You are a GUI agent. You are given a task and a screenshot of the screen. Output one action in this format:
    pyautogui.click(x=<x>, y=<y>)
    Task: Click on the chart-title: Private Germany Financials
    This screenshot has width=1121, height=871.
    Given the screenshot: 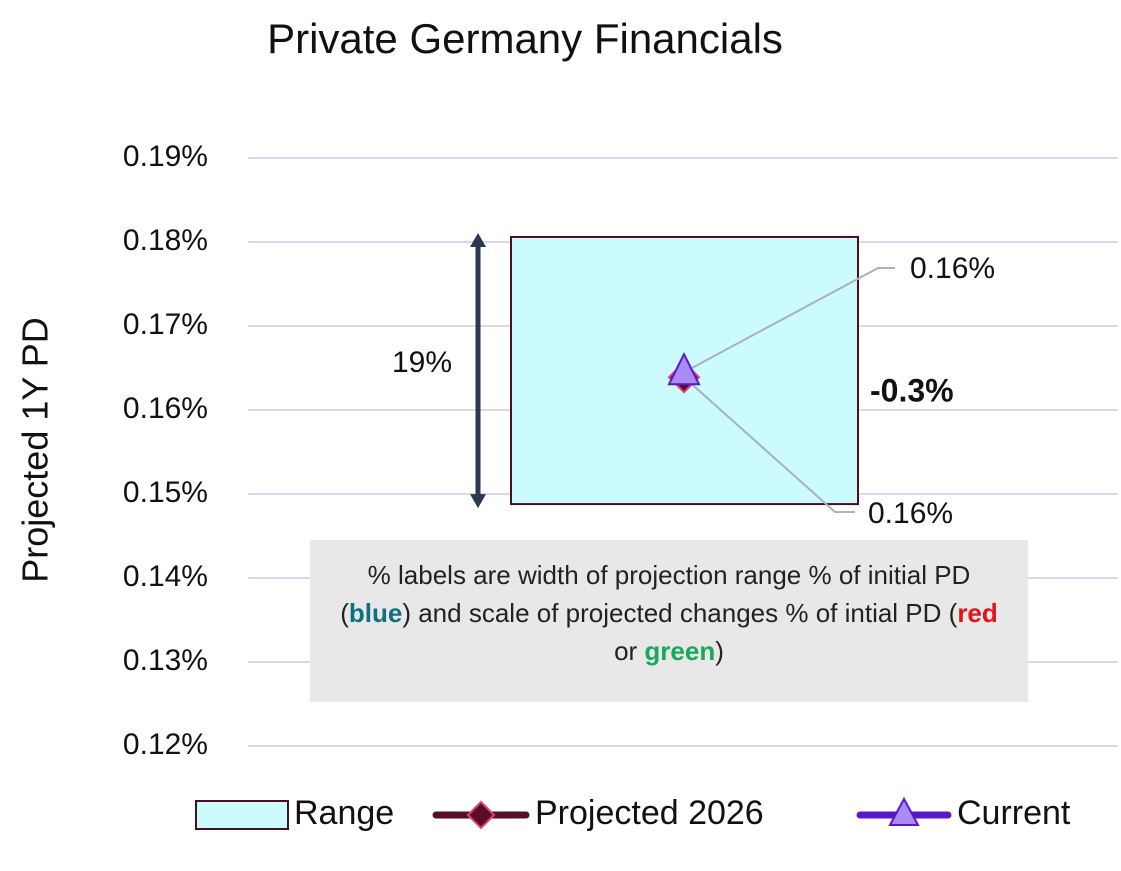 What is the action you would take?
    pyautogui.click(x=525, y=38)
    